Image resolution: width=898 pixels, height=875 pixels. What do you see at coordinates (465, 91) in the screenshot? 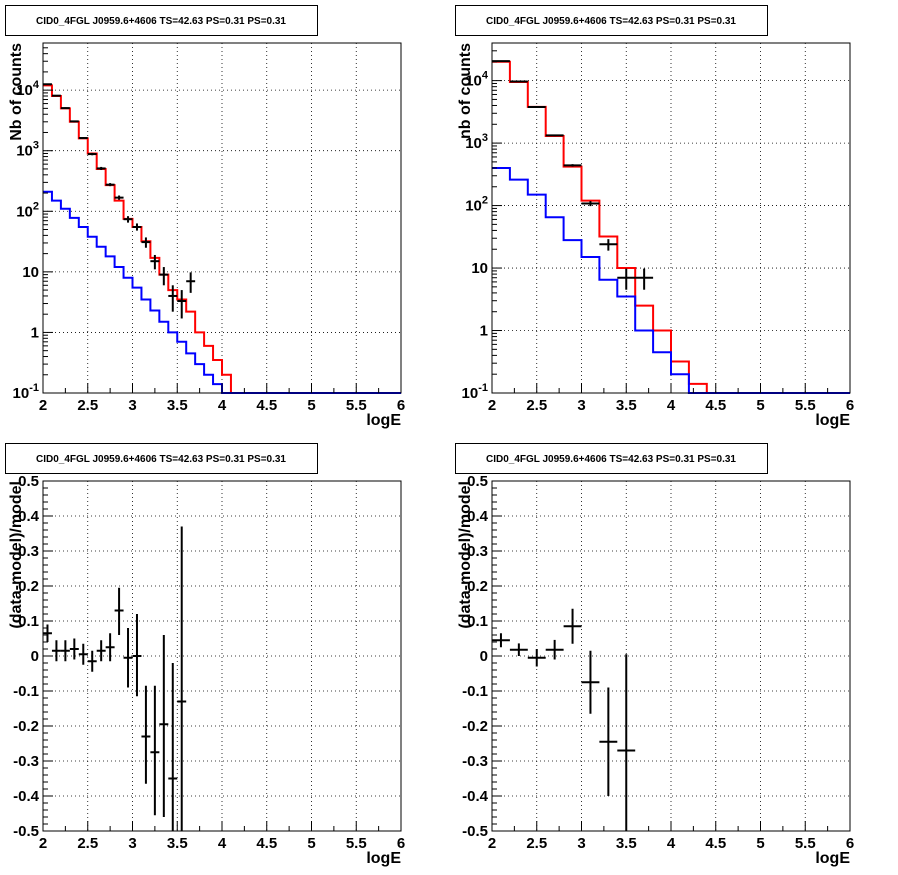
I see `y-axis-label: nb of counts` at bounding box center [465, 91].